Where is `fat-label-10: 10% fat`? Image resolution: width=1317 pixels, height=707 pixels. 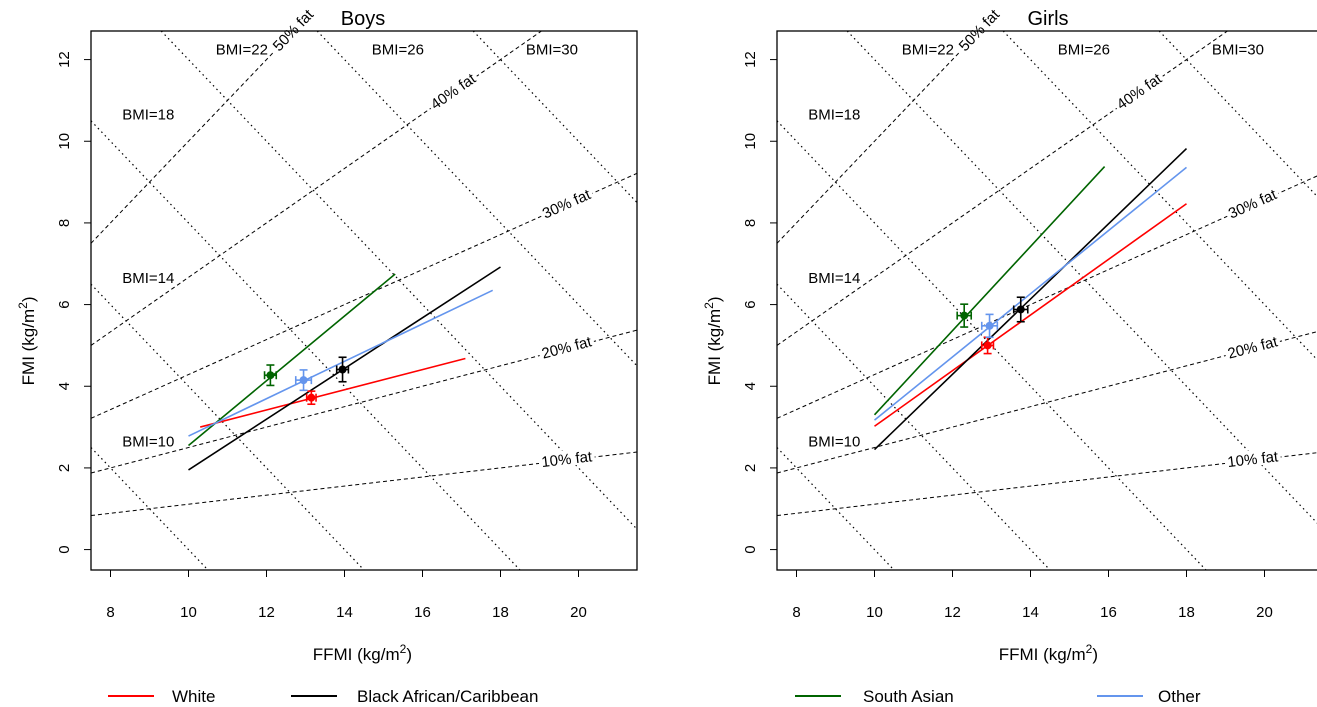 fat-label-10: 10% fat is located at coordinates (1252, 459).